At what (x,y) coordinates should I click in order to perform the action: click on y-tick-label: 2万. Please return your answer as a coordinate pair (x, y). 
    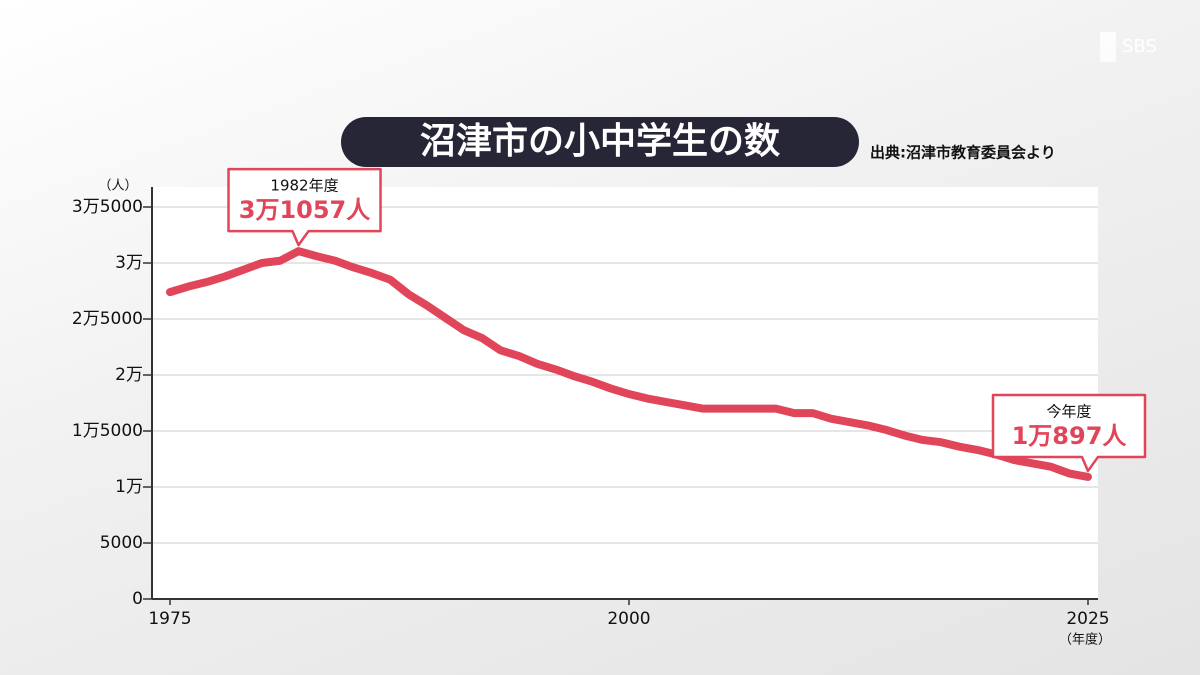
    Looking at the image, I should click on (129, 375).